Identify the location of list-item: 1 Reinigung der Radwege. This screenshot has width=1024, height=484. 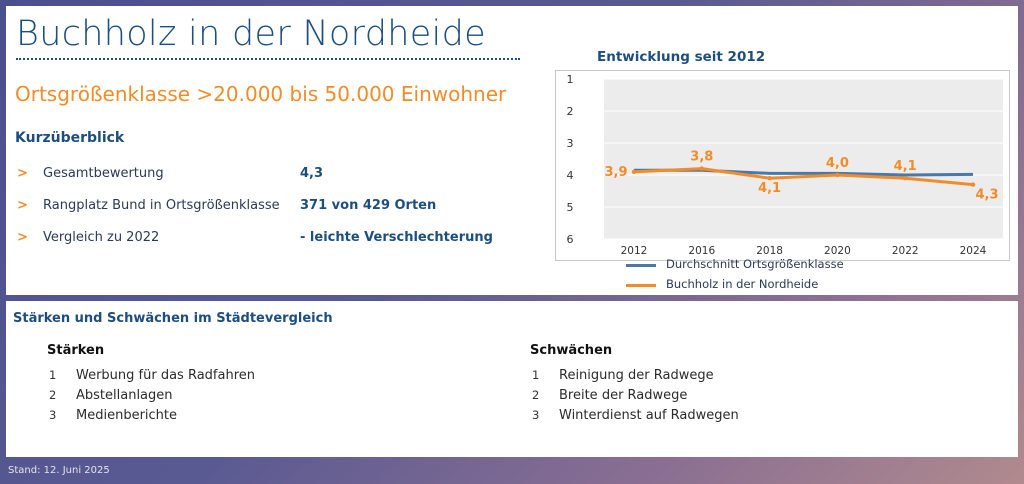
(742, 377).